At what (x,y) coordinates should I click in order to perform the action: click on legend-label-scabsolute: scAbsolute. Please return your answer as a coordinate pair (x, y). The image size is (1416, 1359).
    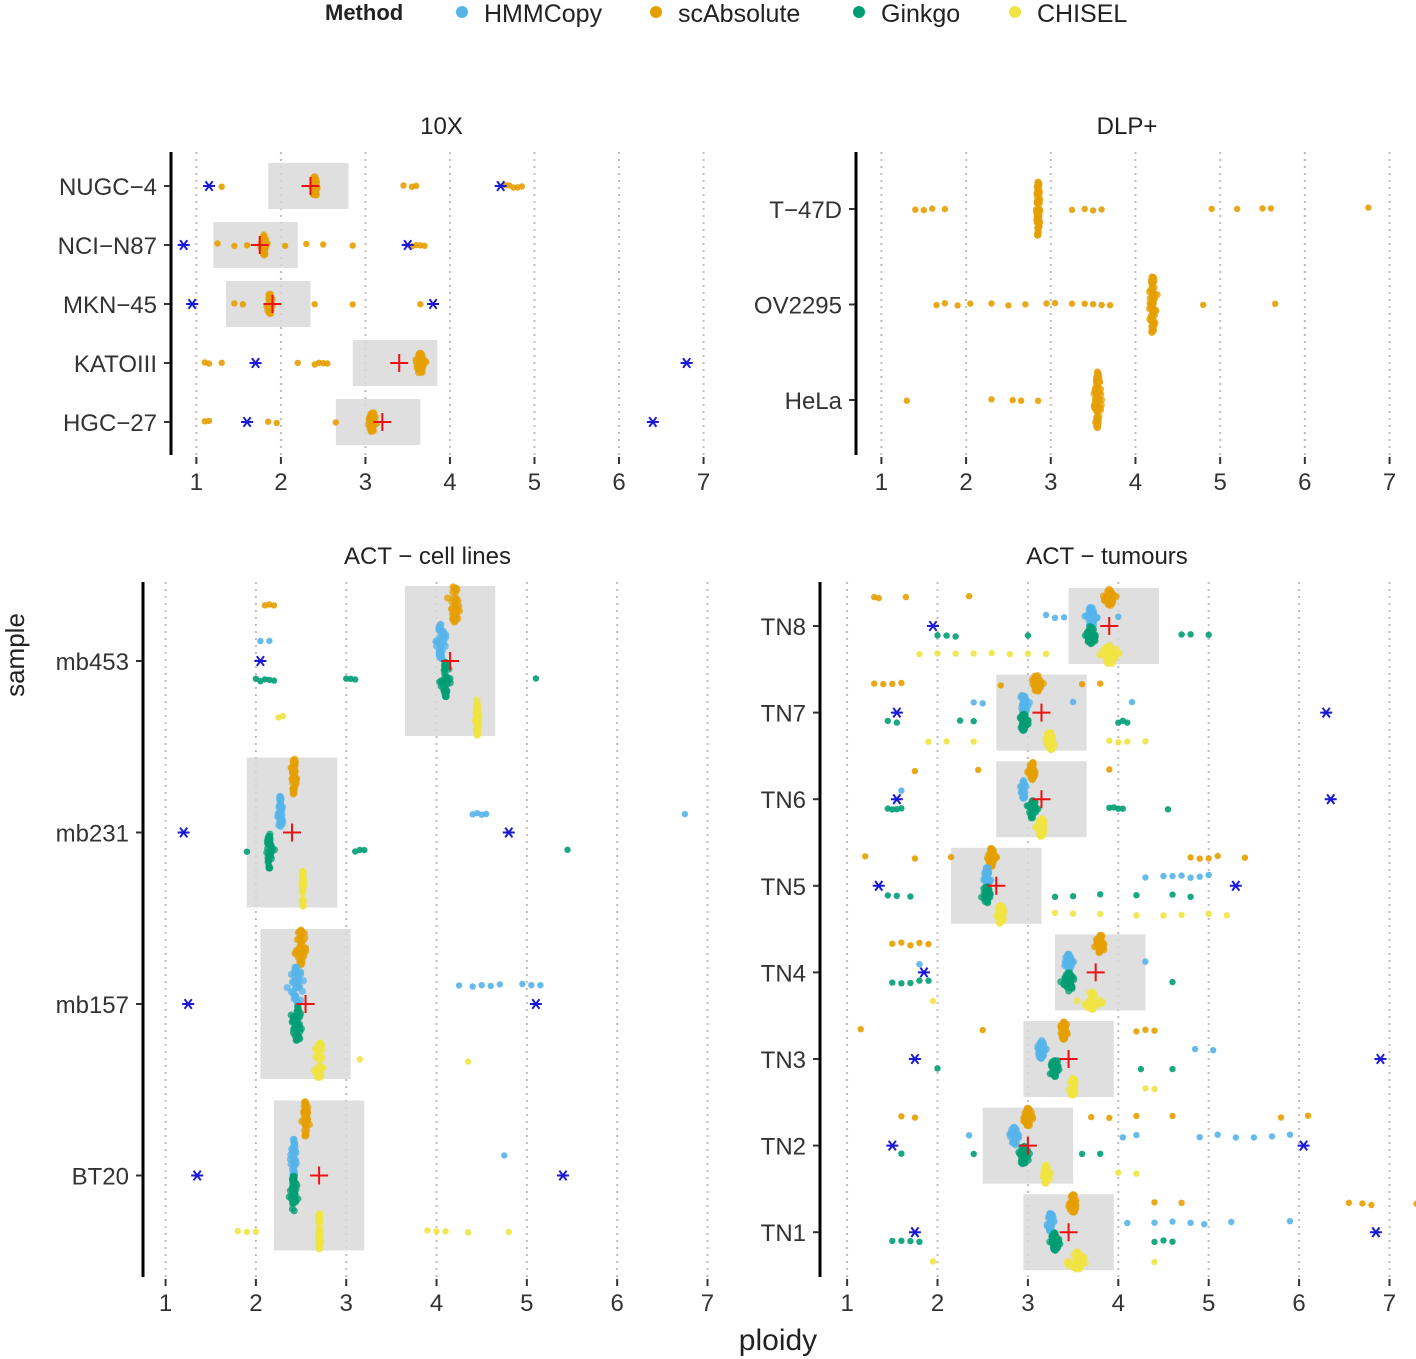
    Looking at the image, I should click on (739, 14).